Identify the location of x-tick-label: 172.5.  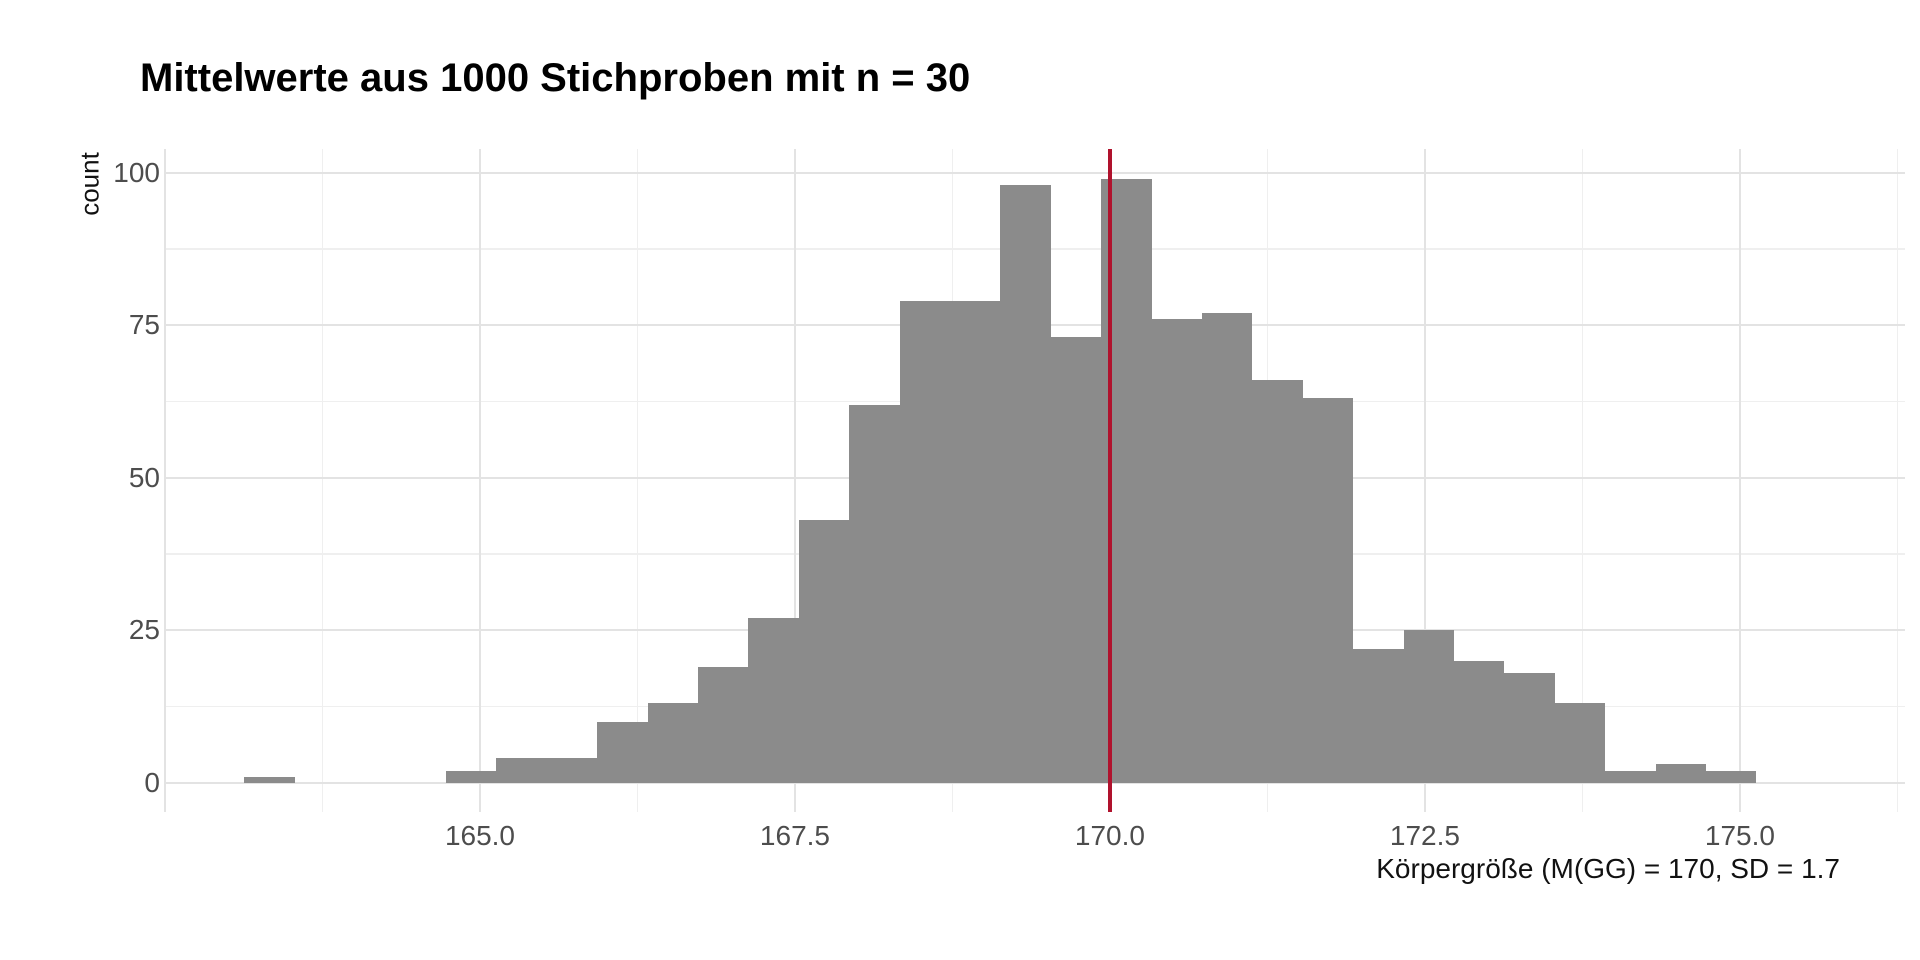
(1424, 835).